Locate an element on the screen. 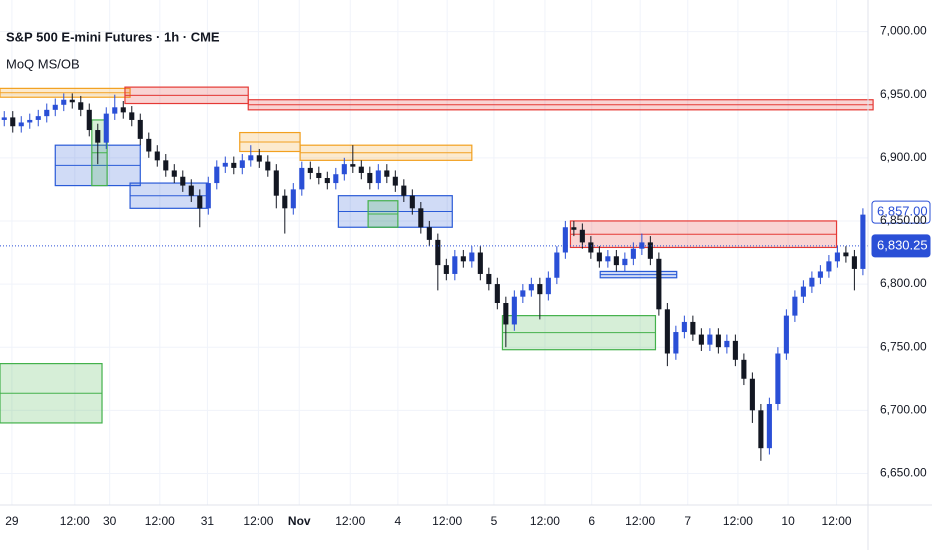  y-tick-label: 7,000.00 is located at coordinates (903, 31).